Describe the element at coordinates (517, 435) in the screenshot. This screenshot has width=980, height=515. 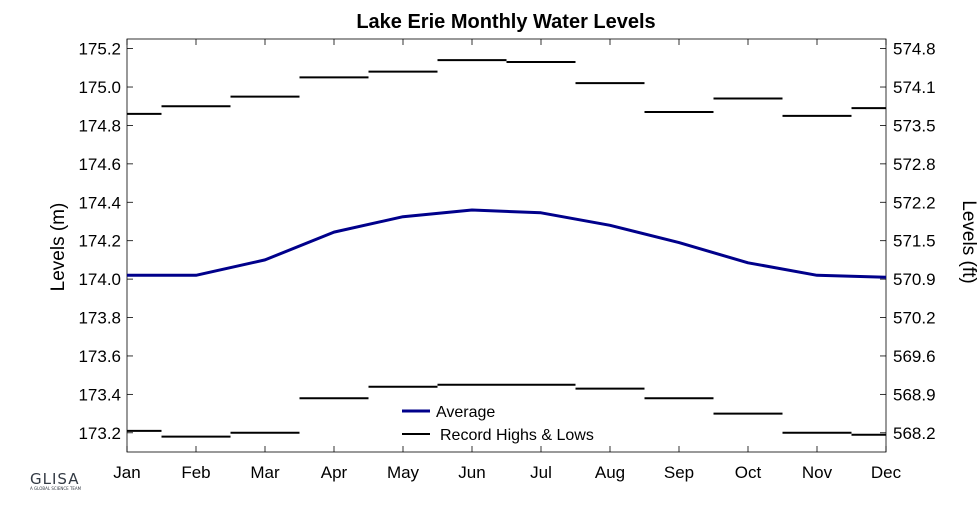
I see `legend-record-label: Record Highs & Lows` at that location.